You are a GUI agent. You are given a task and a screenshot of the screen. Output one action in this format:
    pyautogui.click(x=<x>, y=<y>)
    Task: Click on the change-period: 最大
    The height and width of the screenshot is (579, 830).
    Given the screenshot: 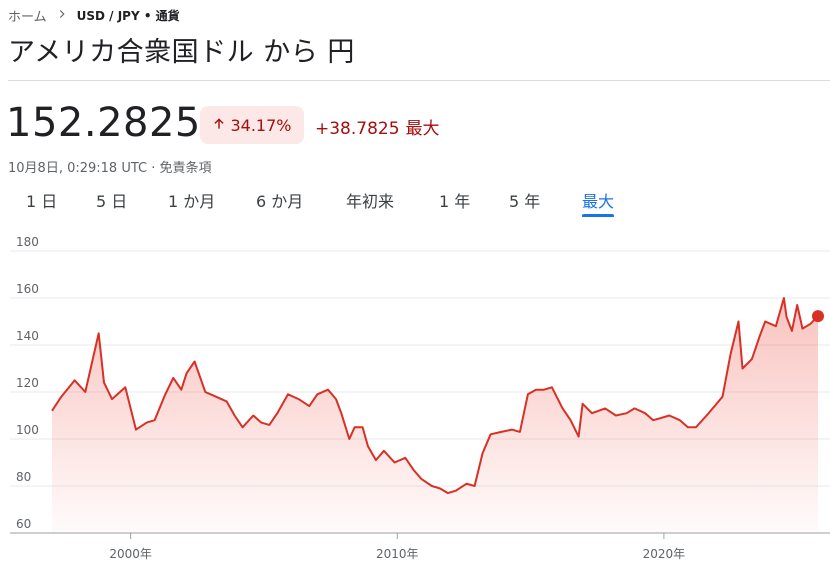 What is the action you would take?
    pyautogui.click(x=422, y=129)
    